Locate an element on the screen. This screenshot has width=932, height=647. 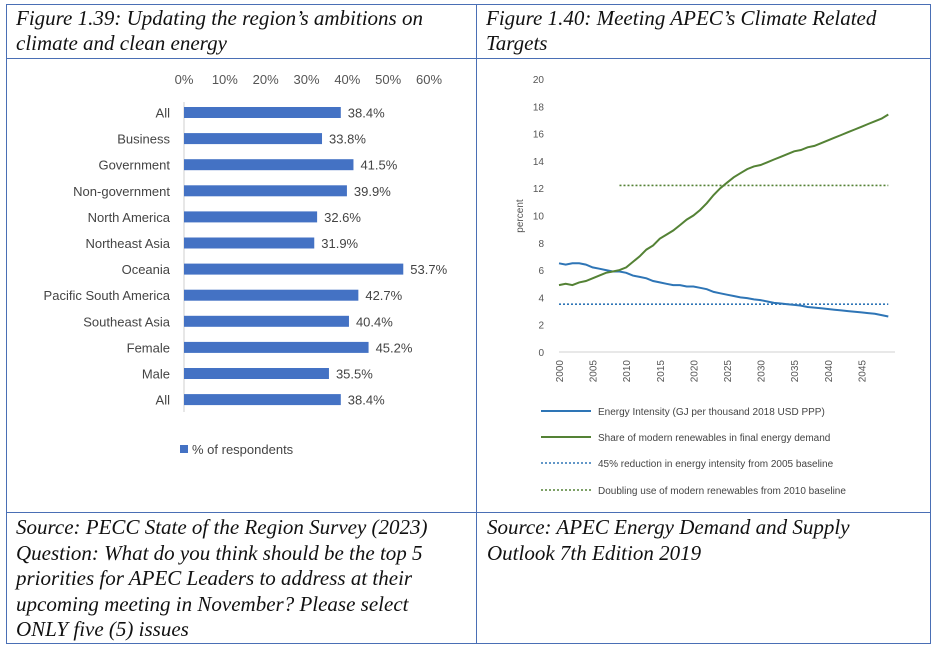
value-label: 42.7% is located at coordinates (383, 295).